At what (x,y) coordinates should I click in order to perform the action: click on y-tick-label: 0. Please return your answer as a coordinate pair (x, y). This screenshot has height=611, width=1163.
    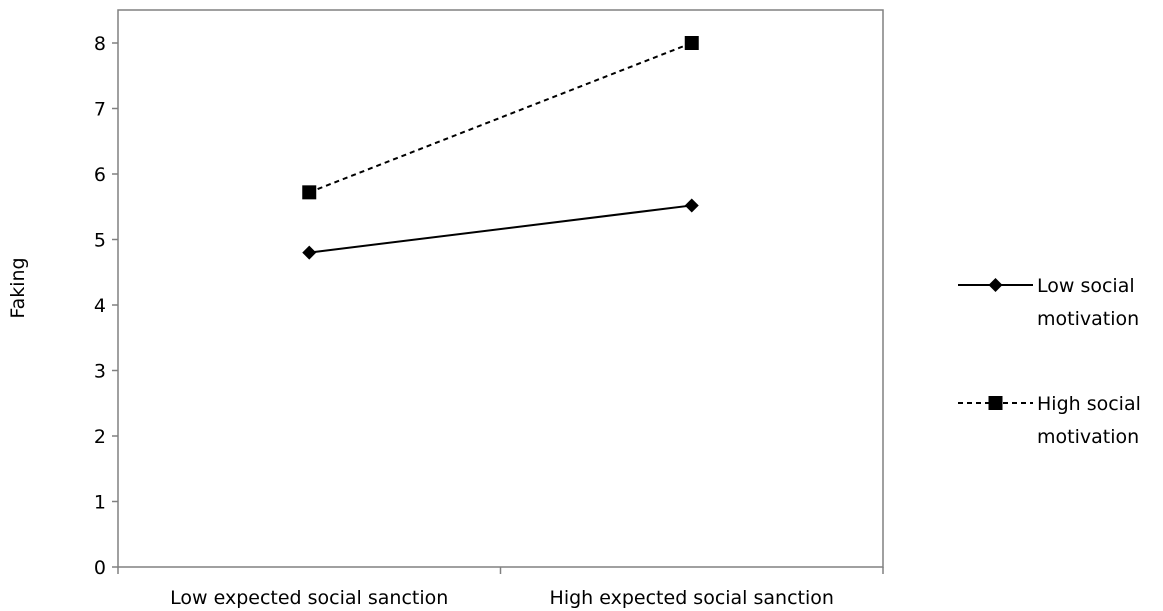
    Looking at the image, I should click on (100, 568).